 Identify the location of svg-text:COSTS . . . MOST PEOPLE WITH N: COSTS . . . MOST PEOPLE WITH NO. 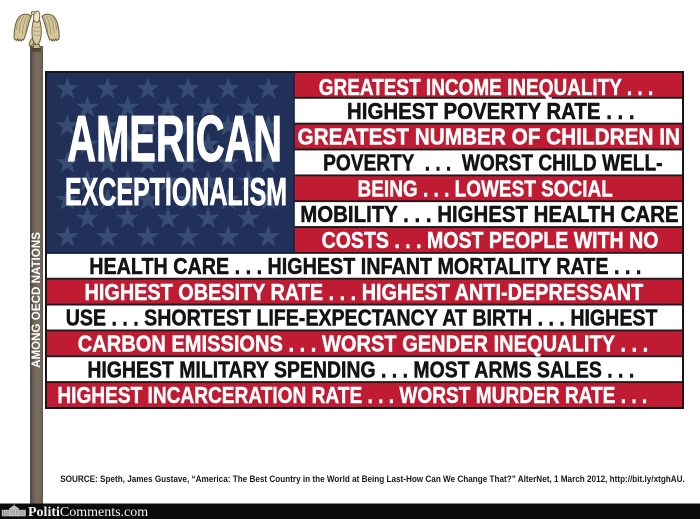
(490, 241).